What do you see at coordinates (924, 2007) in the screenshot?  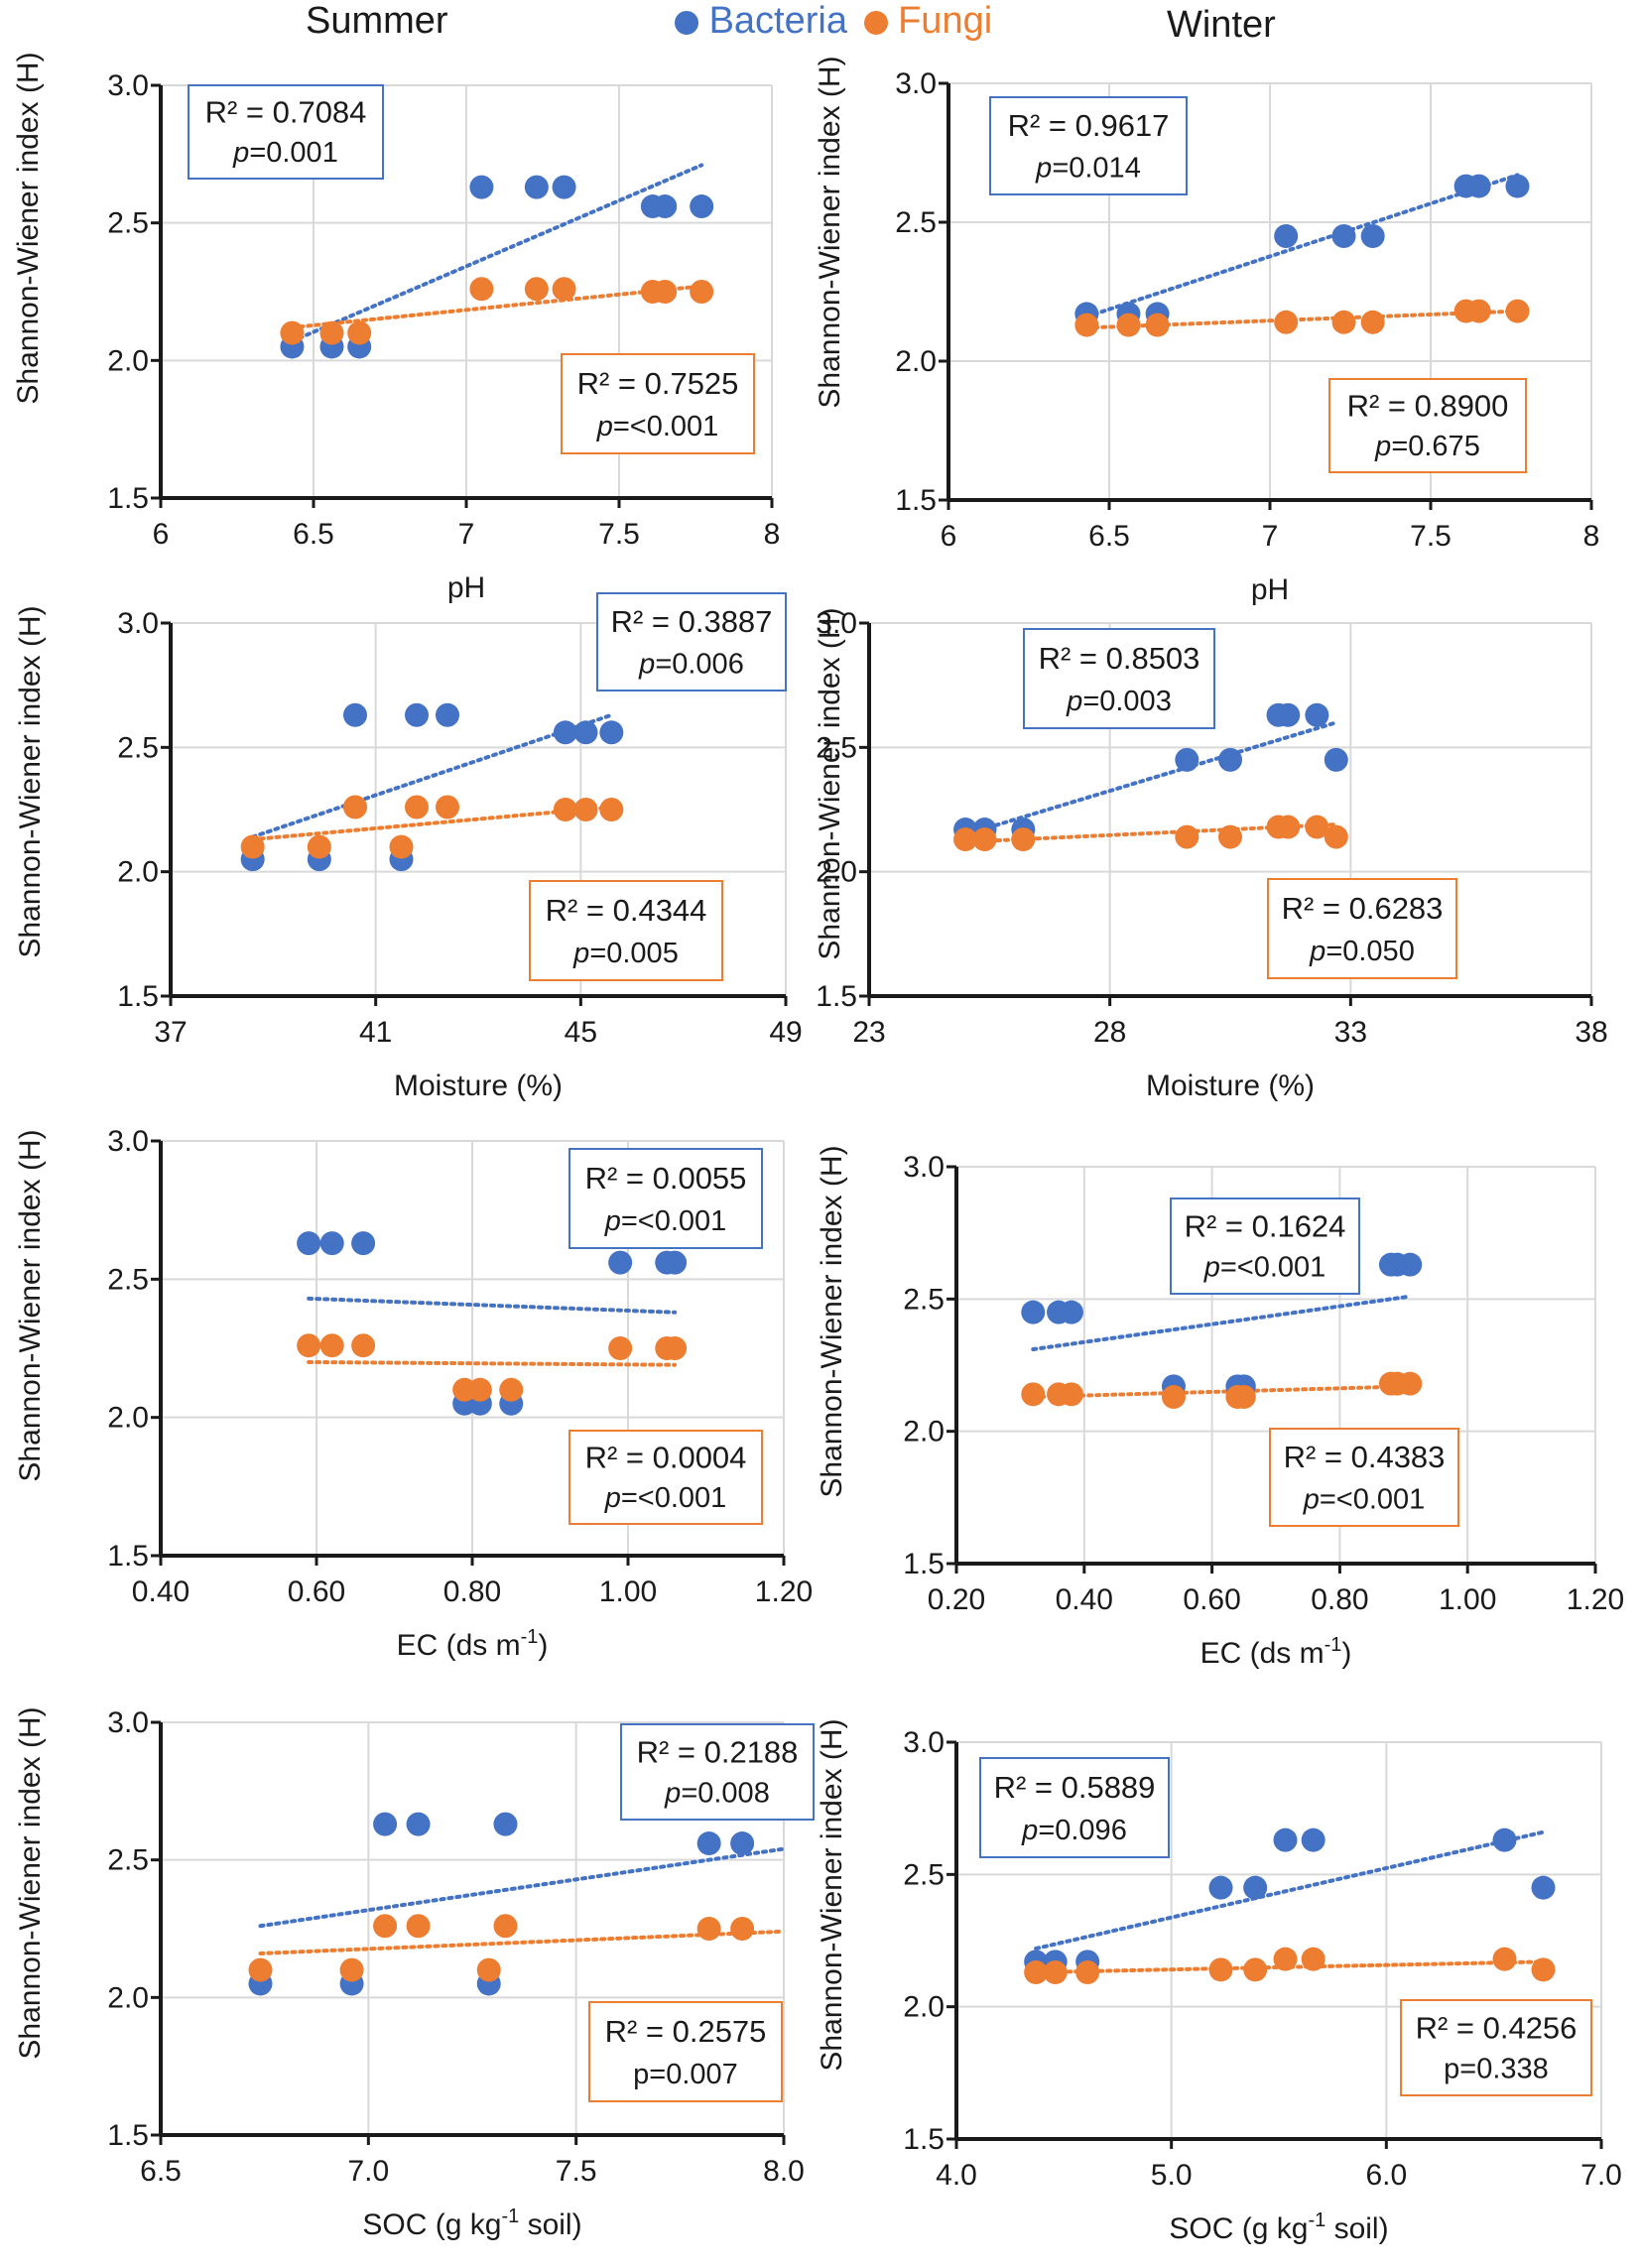 I see `y-tick-label: 2.0` at bounding box center [924, 2007].